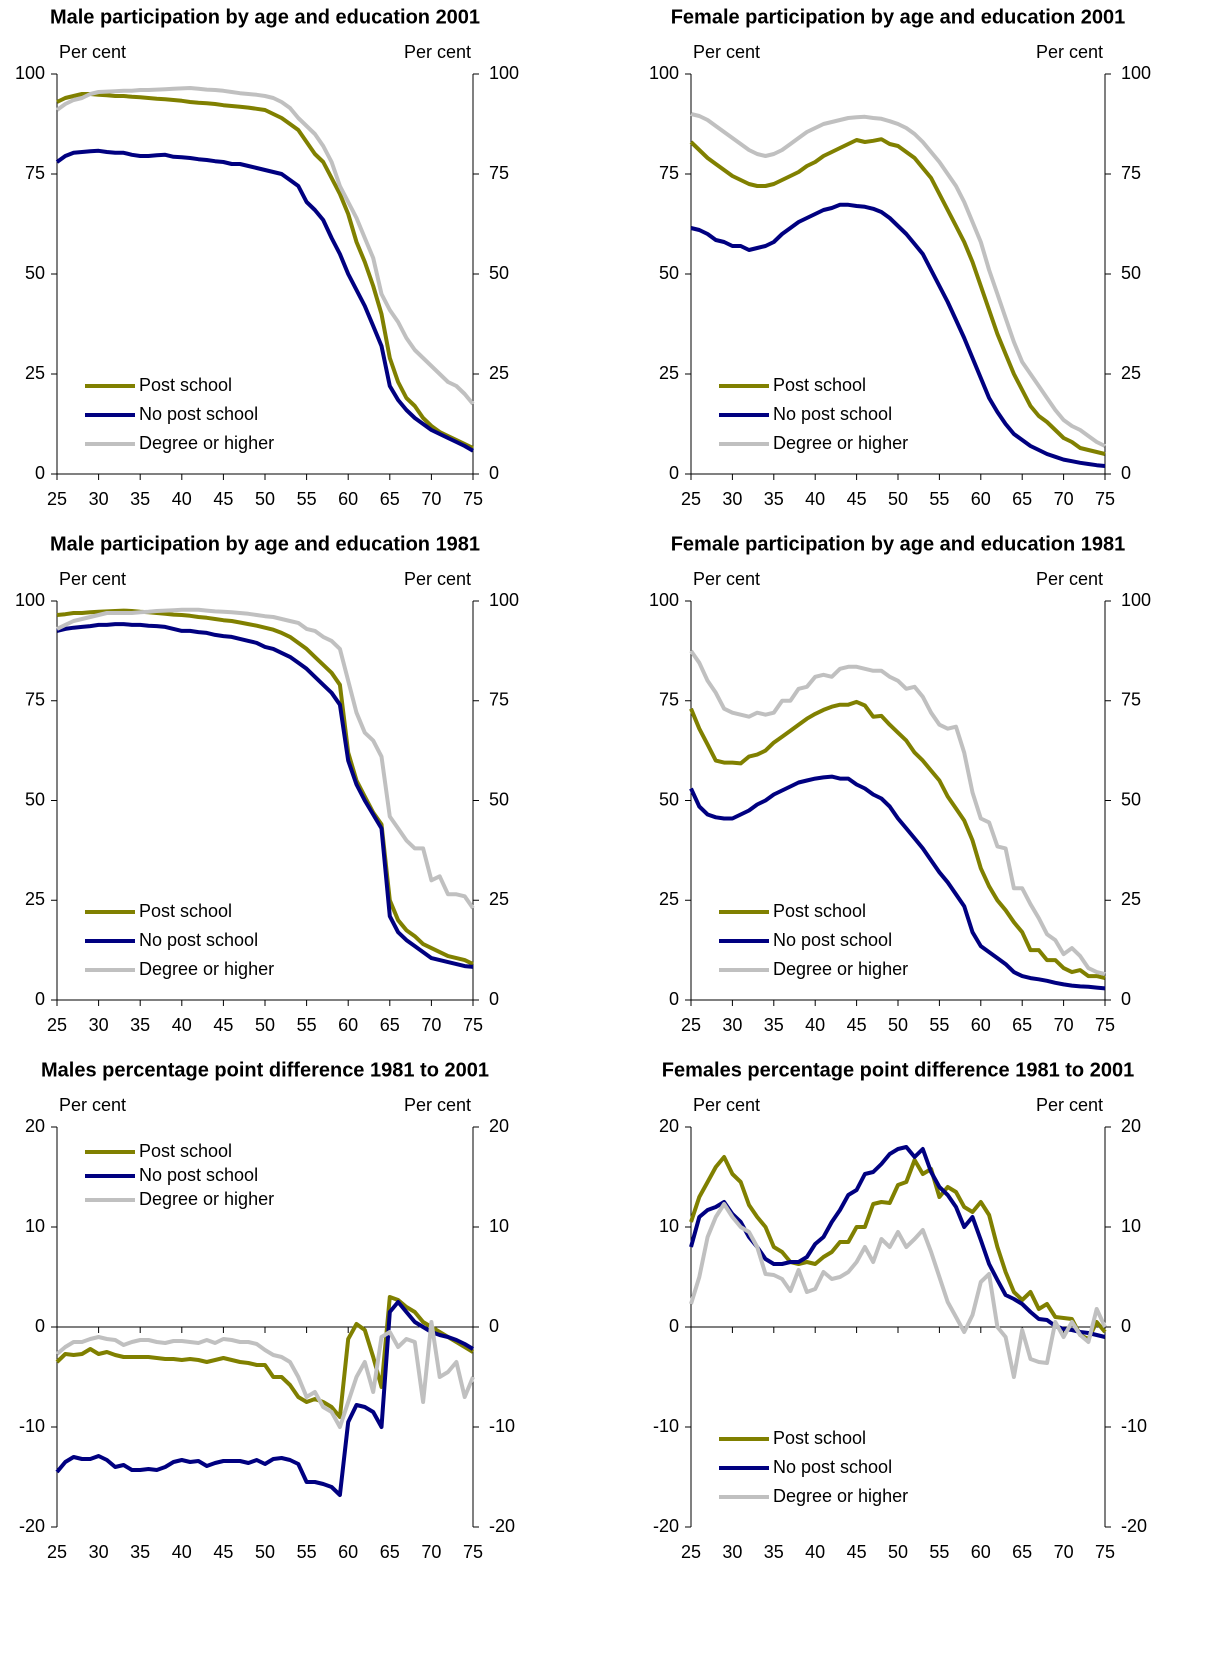 This screenshot has height=1659, width=1232. I want to click on y2-tick-label: -10, so click(502, 1426).